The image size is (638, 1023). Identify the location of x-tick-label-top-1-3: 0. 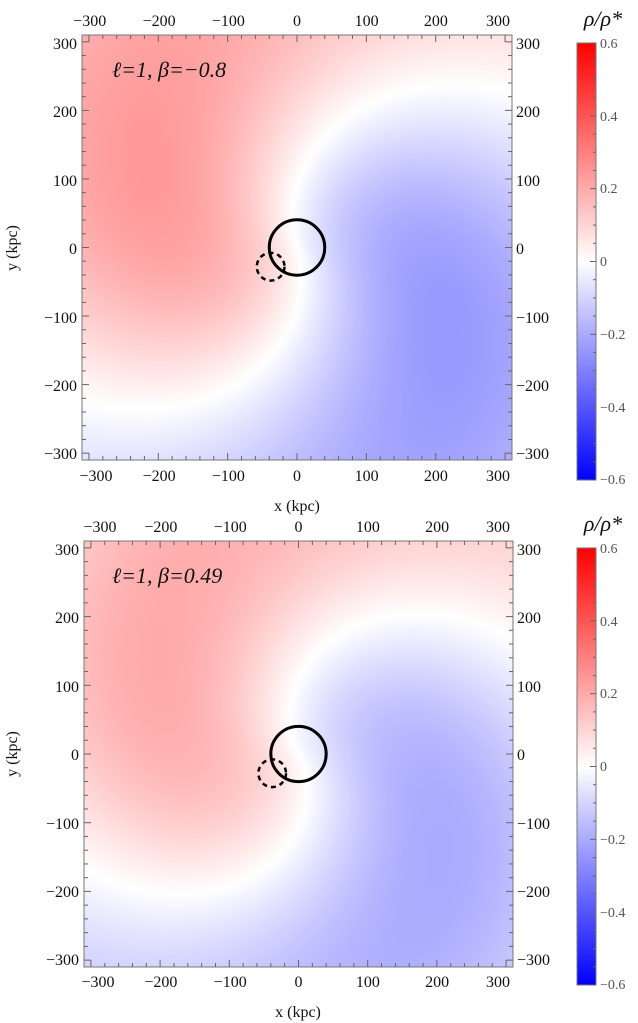
(297, 21).